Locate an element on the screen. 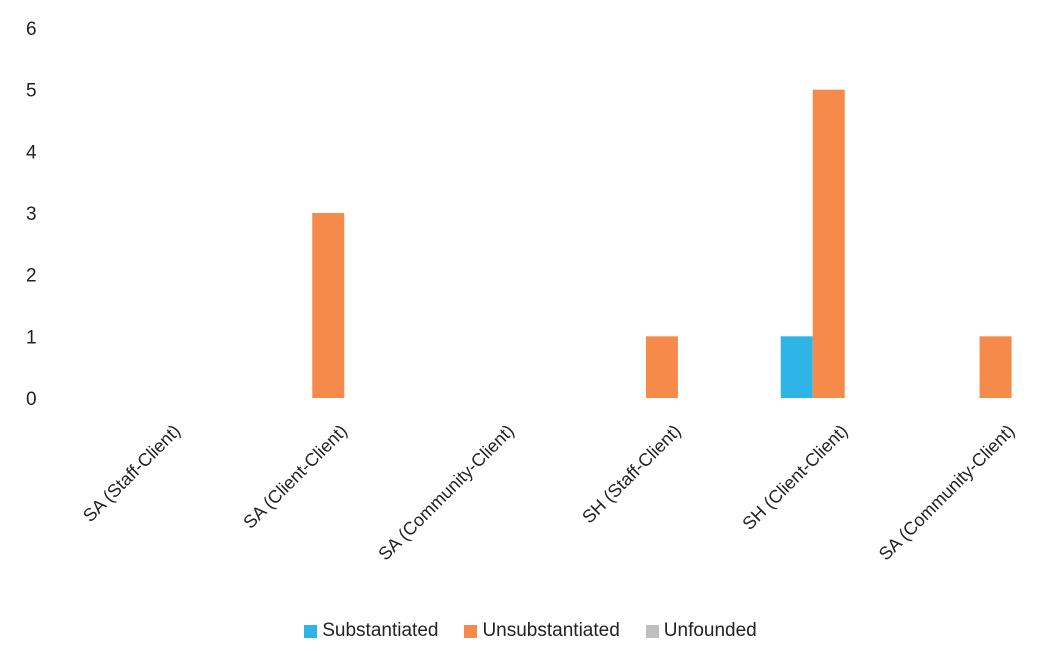 This screenshot has height=651, width=1061. legend-label-unfounded: Unfounded is located at coordinates (710, 630).